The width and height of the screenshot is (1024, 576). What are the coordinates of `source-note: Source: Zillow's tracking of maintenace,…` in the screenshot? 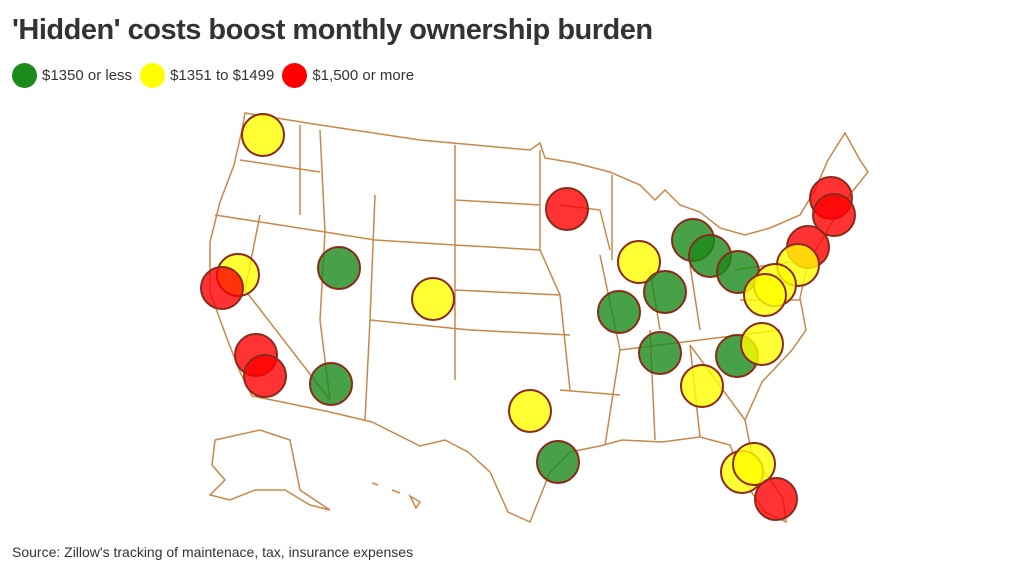 It's located at (213, 552).